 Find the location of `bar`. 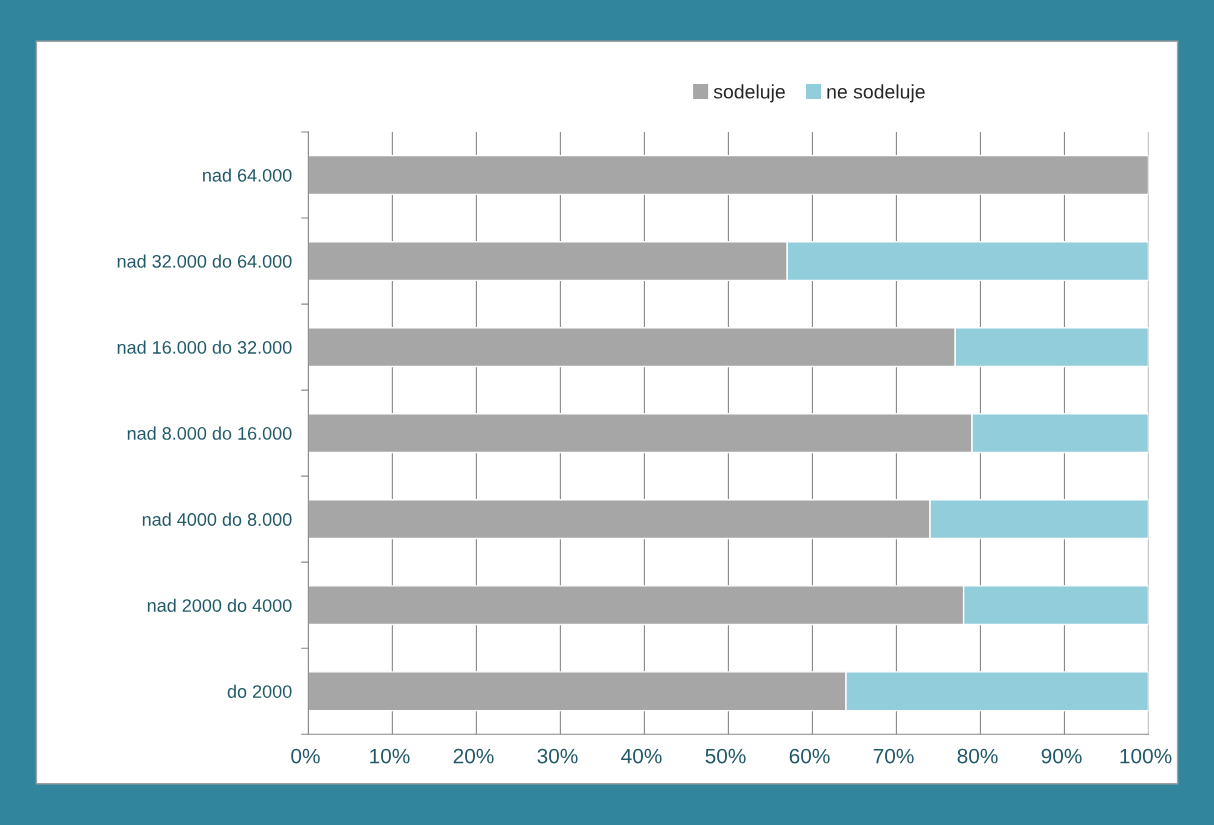

bar is located at coordinates (728, 175).